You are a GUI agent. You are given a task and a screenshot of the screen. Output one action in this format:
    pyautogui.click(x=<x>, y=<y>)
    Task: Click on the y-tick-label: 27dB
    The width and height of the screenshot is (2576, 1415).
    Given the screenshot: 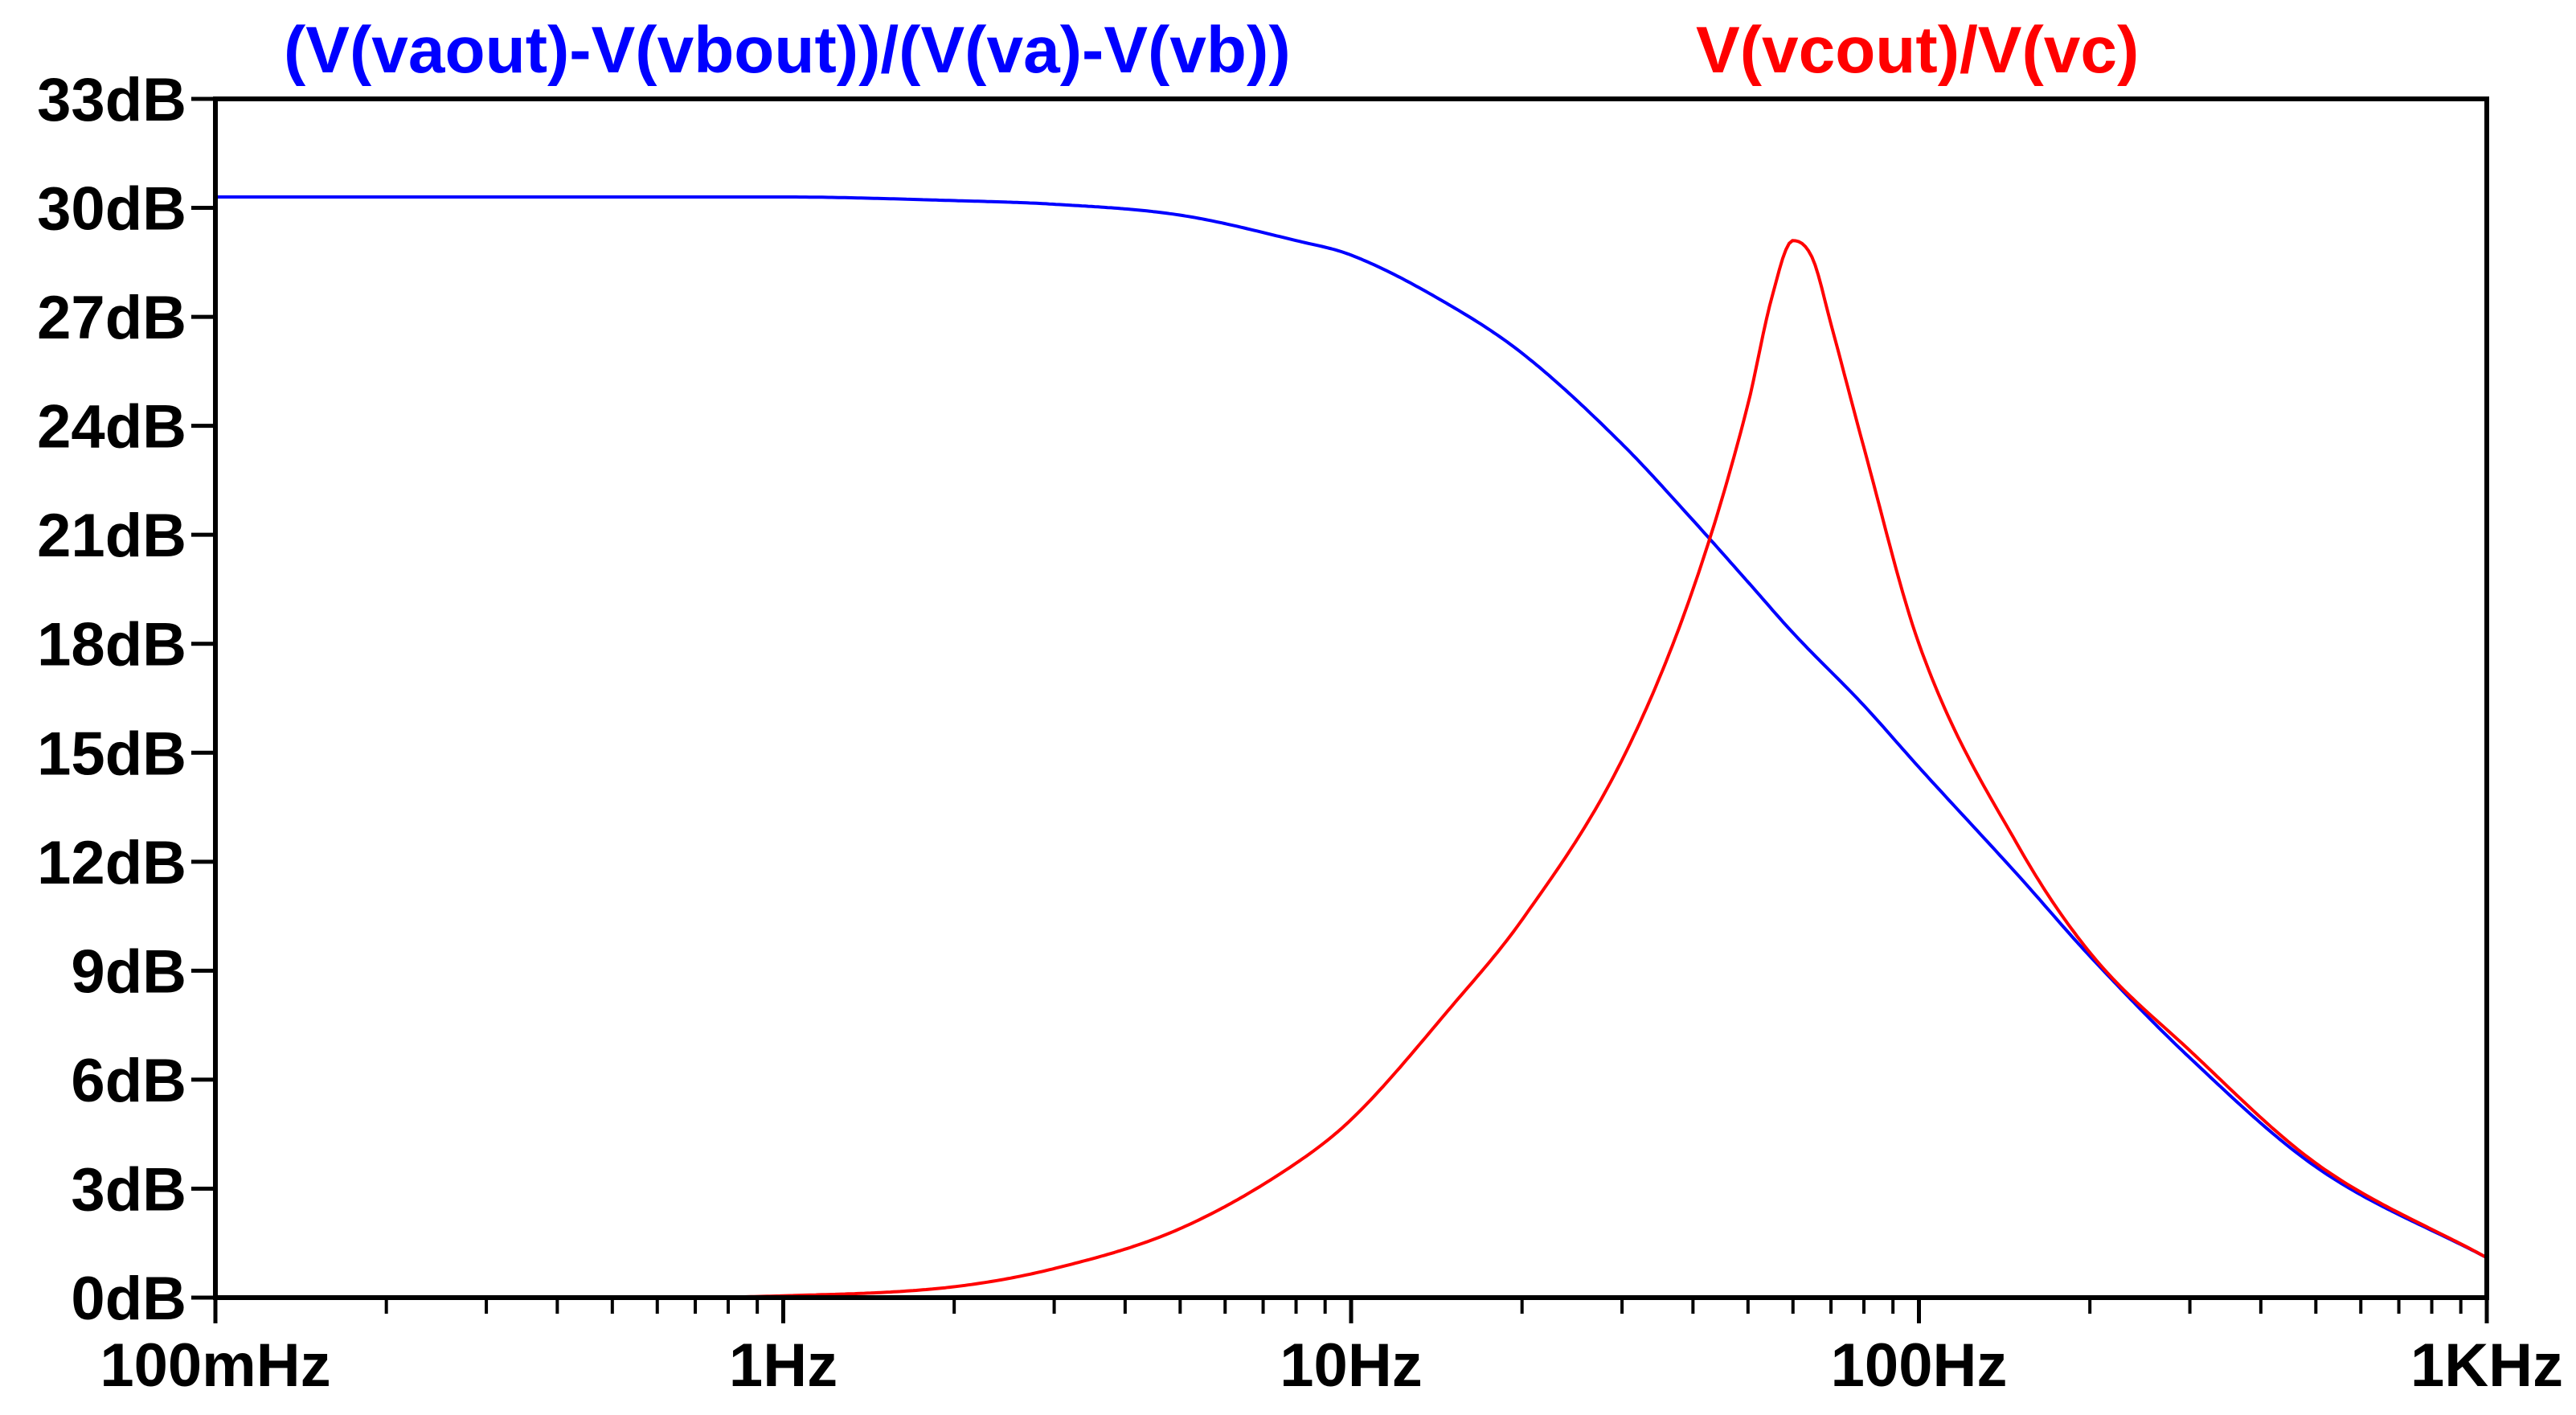 What is the action you would take?
    pyautogui.click(x=111, y=318)
    